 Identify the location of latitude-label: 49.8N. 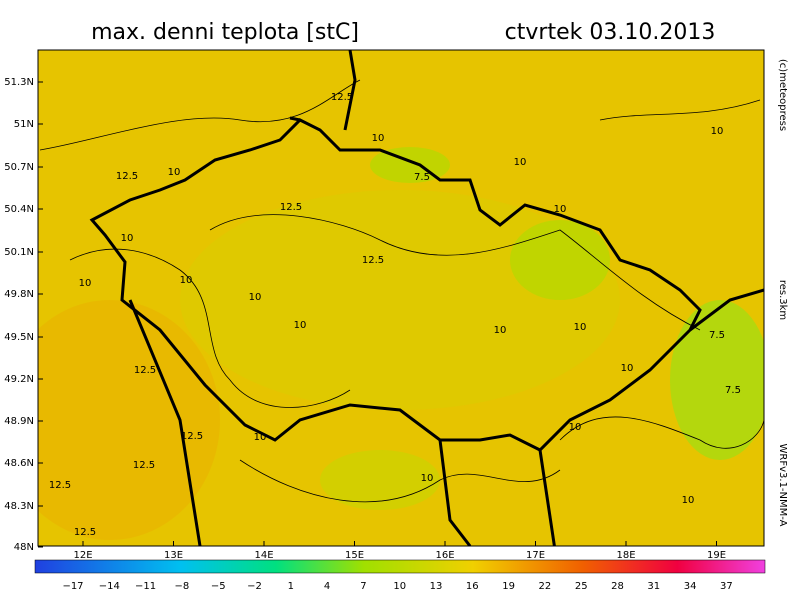
(19, 294).